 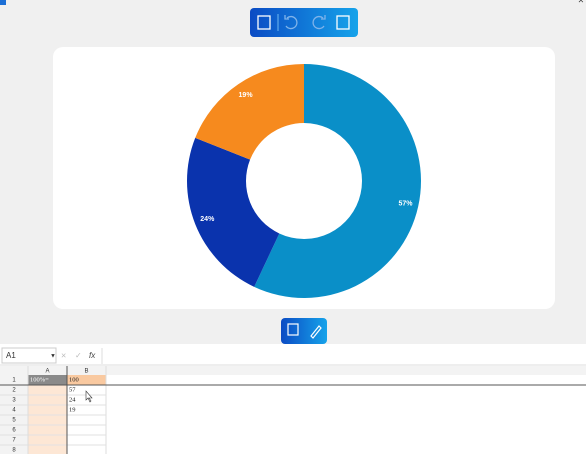 What do you see at coordinates (72, 399) in the screenshot?
I see `cell: 24` at bounding box center [72, 399].